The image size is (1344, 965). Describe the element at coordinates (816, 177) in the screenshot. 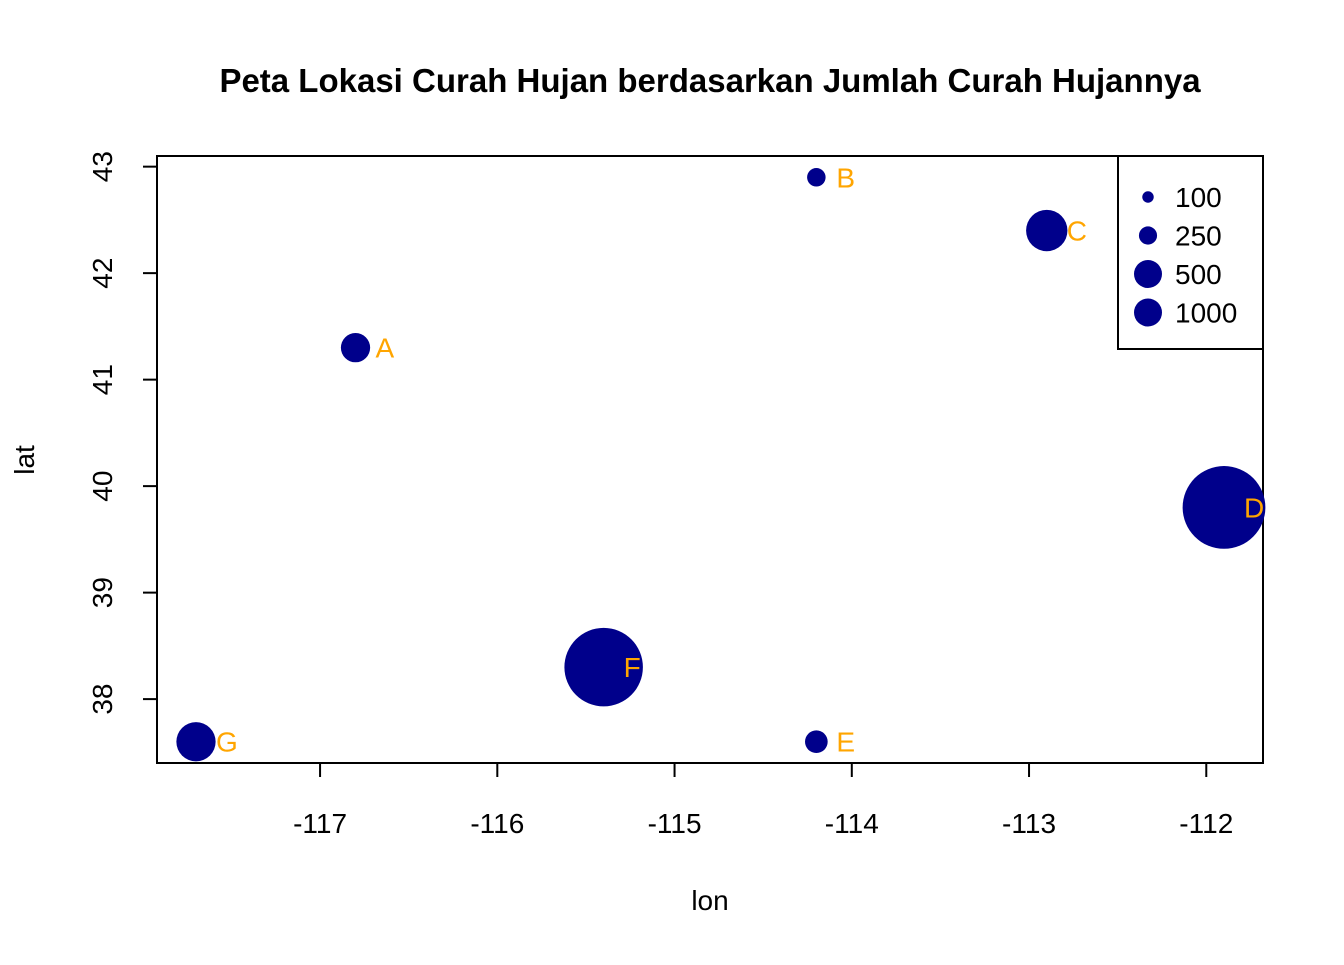

I see `data-point-b` at that location.